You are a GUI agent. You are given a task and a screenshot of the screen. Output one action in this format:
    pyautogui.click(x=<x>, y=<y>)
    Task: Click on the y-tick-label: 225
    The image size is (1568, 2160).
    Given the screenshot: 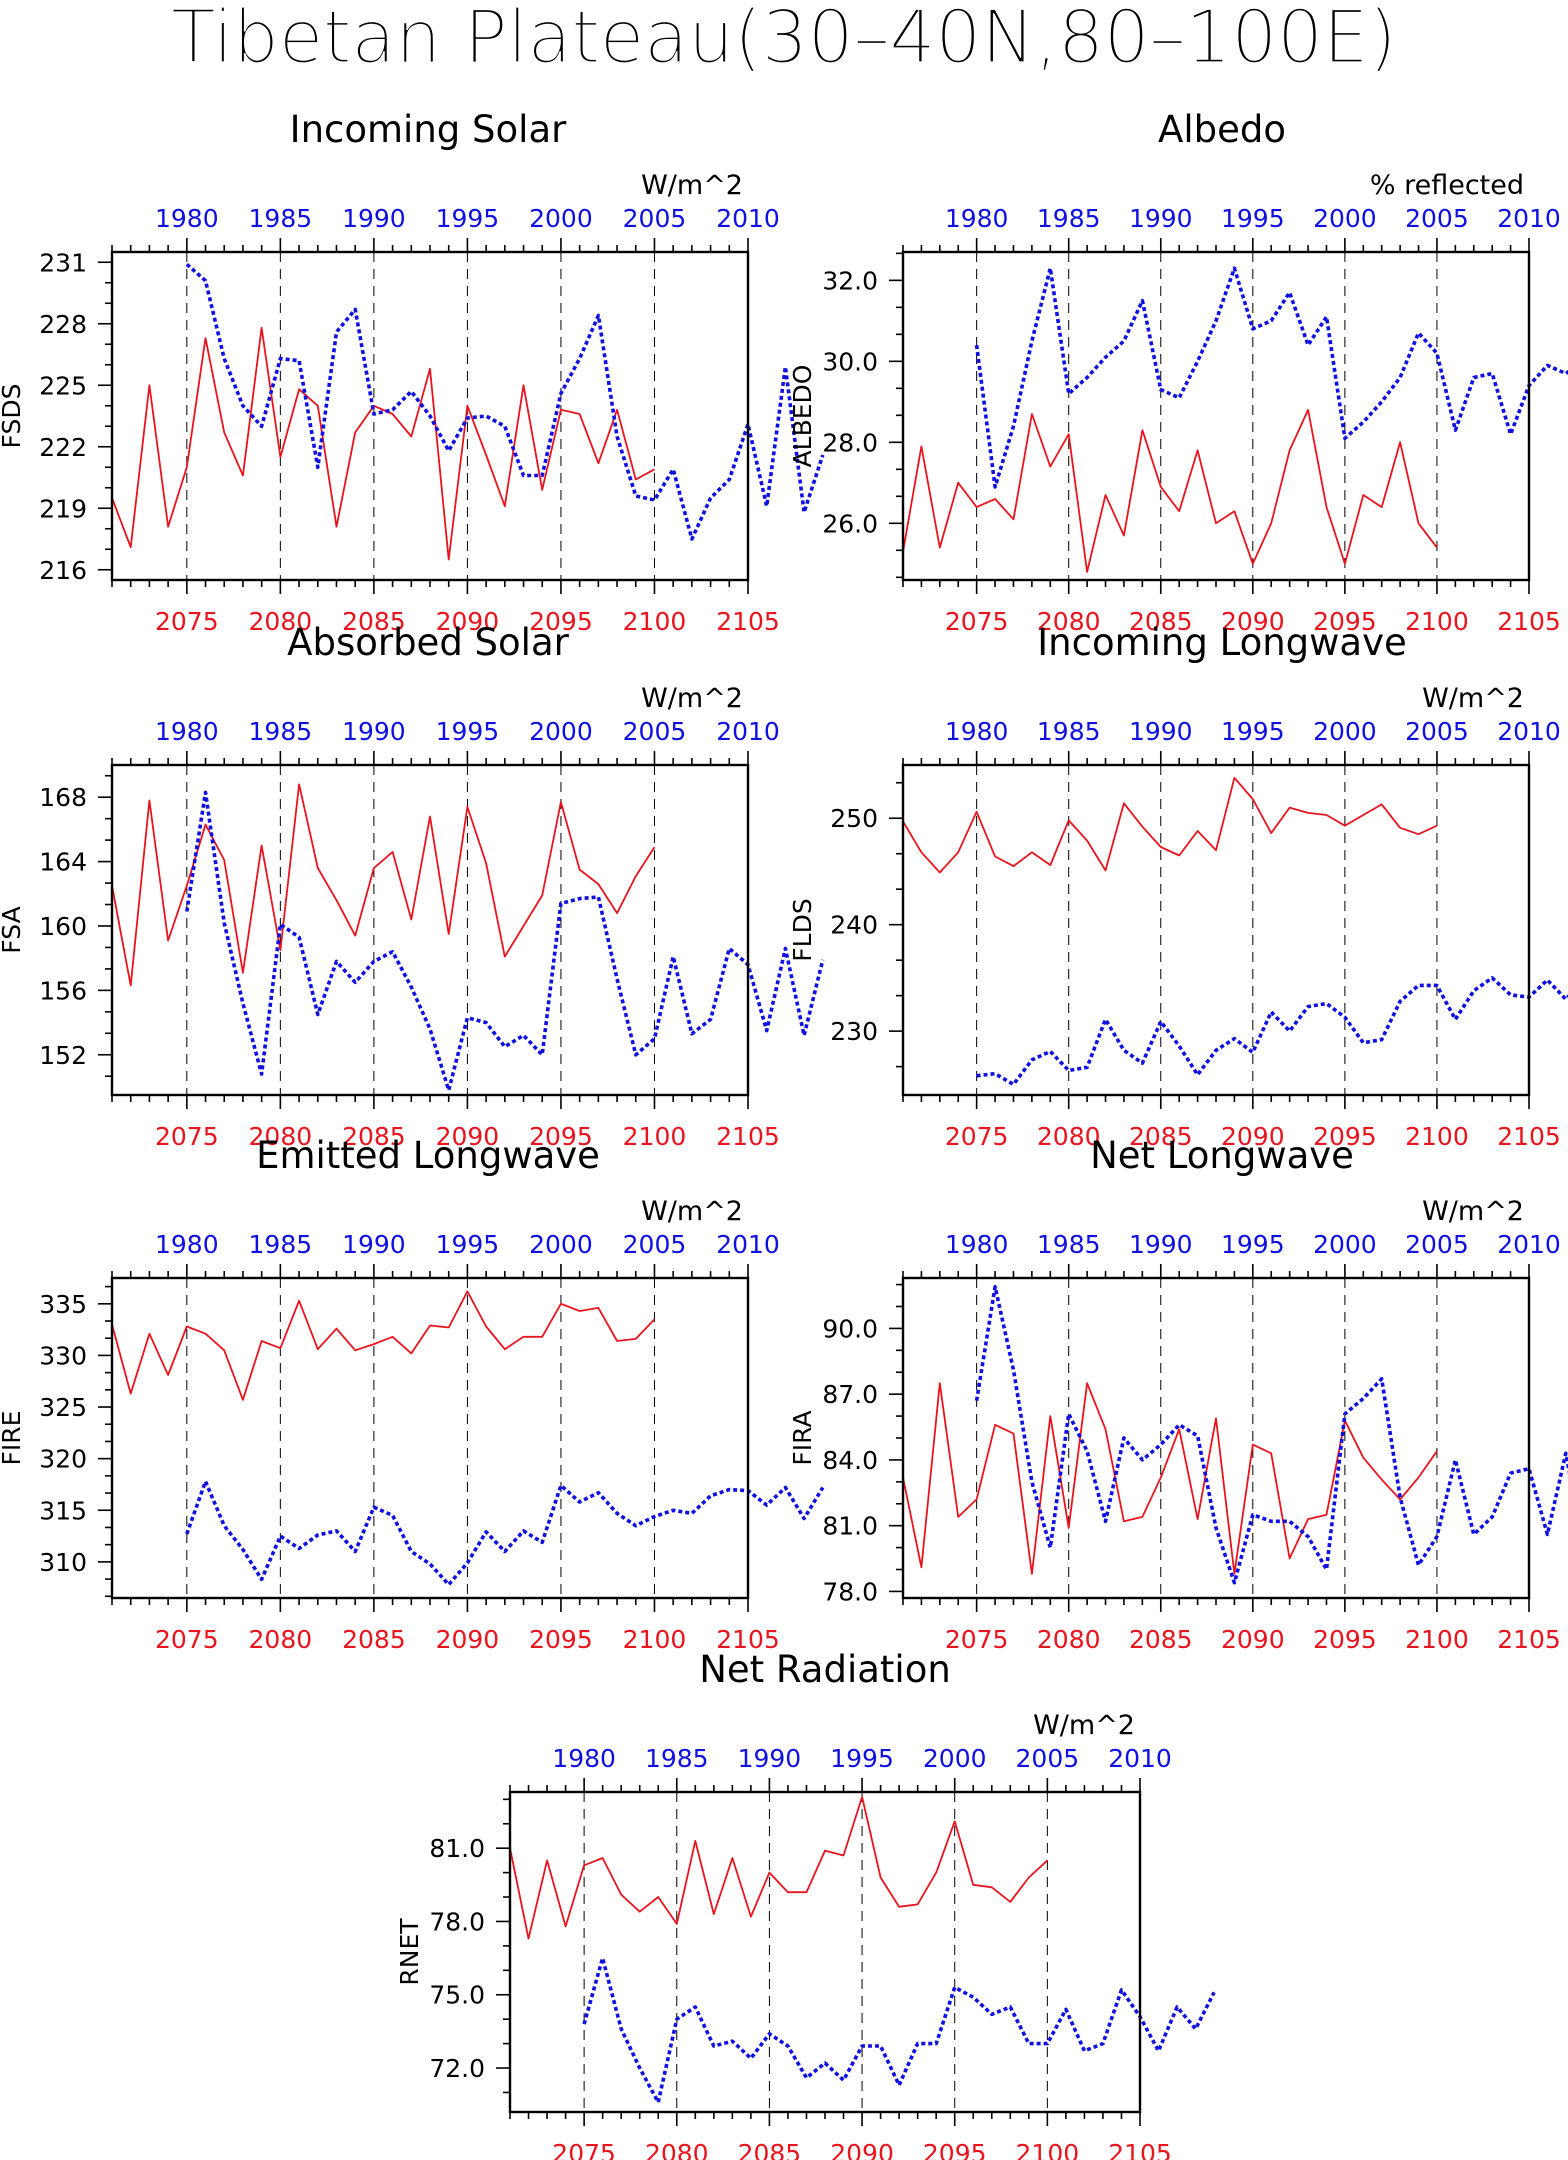 What is the action you would take?
    pyautogui.click(x=63, y=385)
    